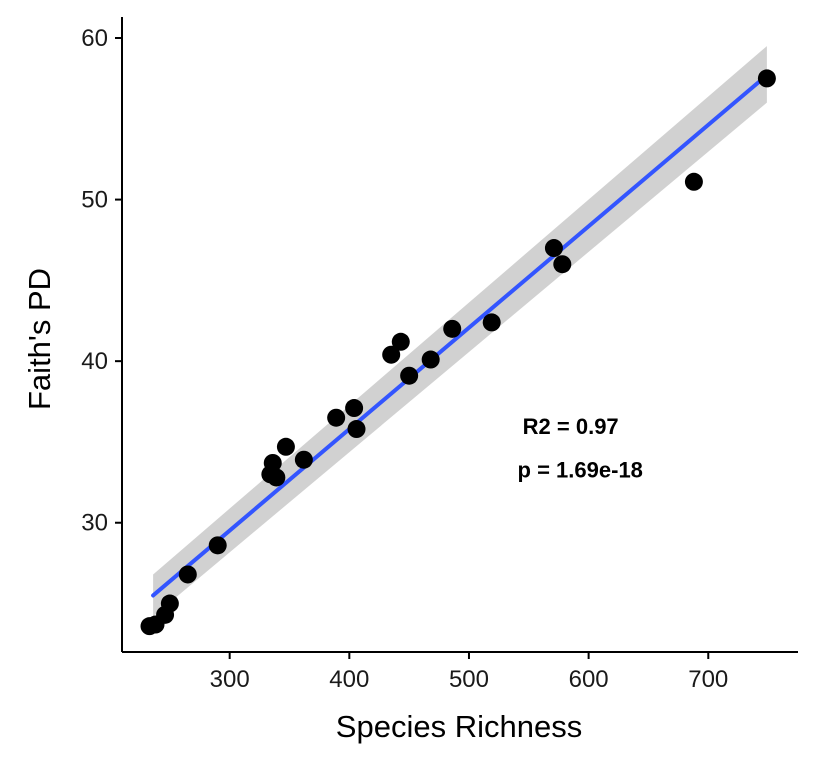 The height and width of the screenshot is (768, 816). What do you see at coordinates (571, 426) in the screenshot?
I see `r-squared-annotation: R2 = 0.97` at bounding box center [571, 426].